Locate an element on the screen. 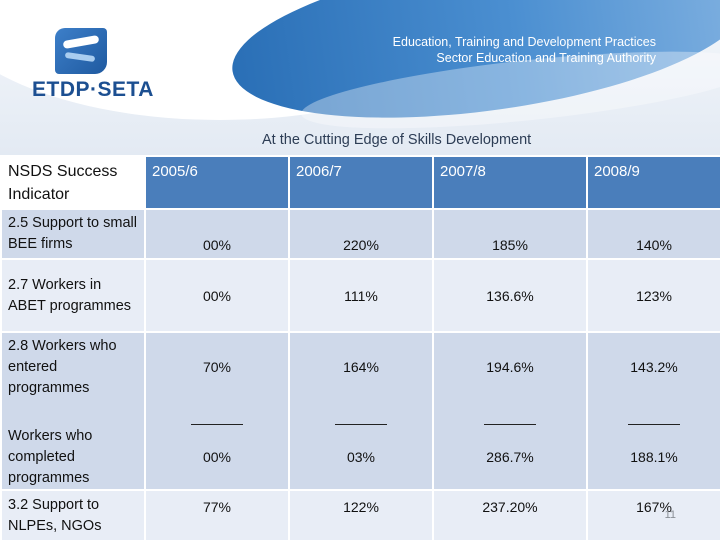 The width and height of the screenshot is (720, 542). row-sub-label: Workers who completed programmes is located at coordinates (50, 456).